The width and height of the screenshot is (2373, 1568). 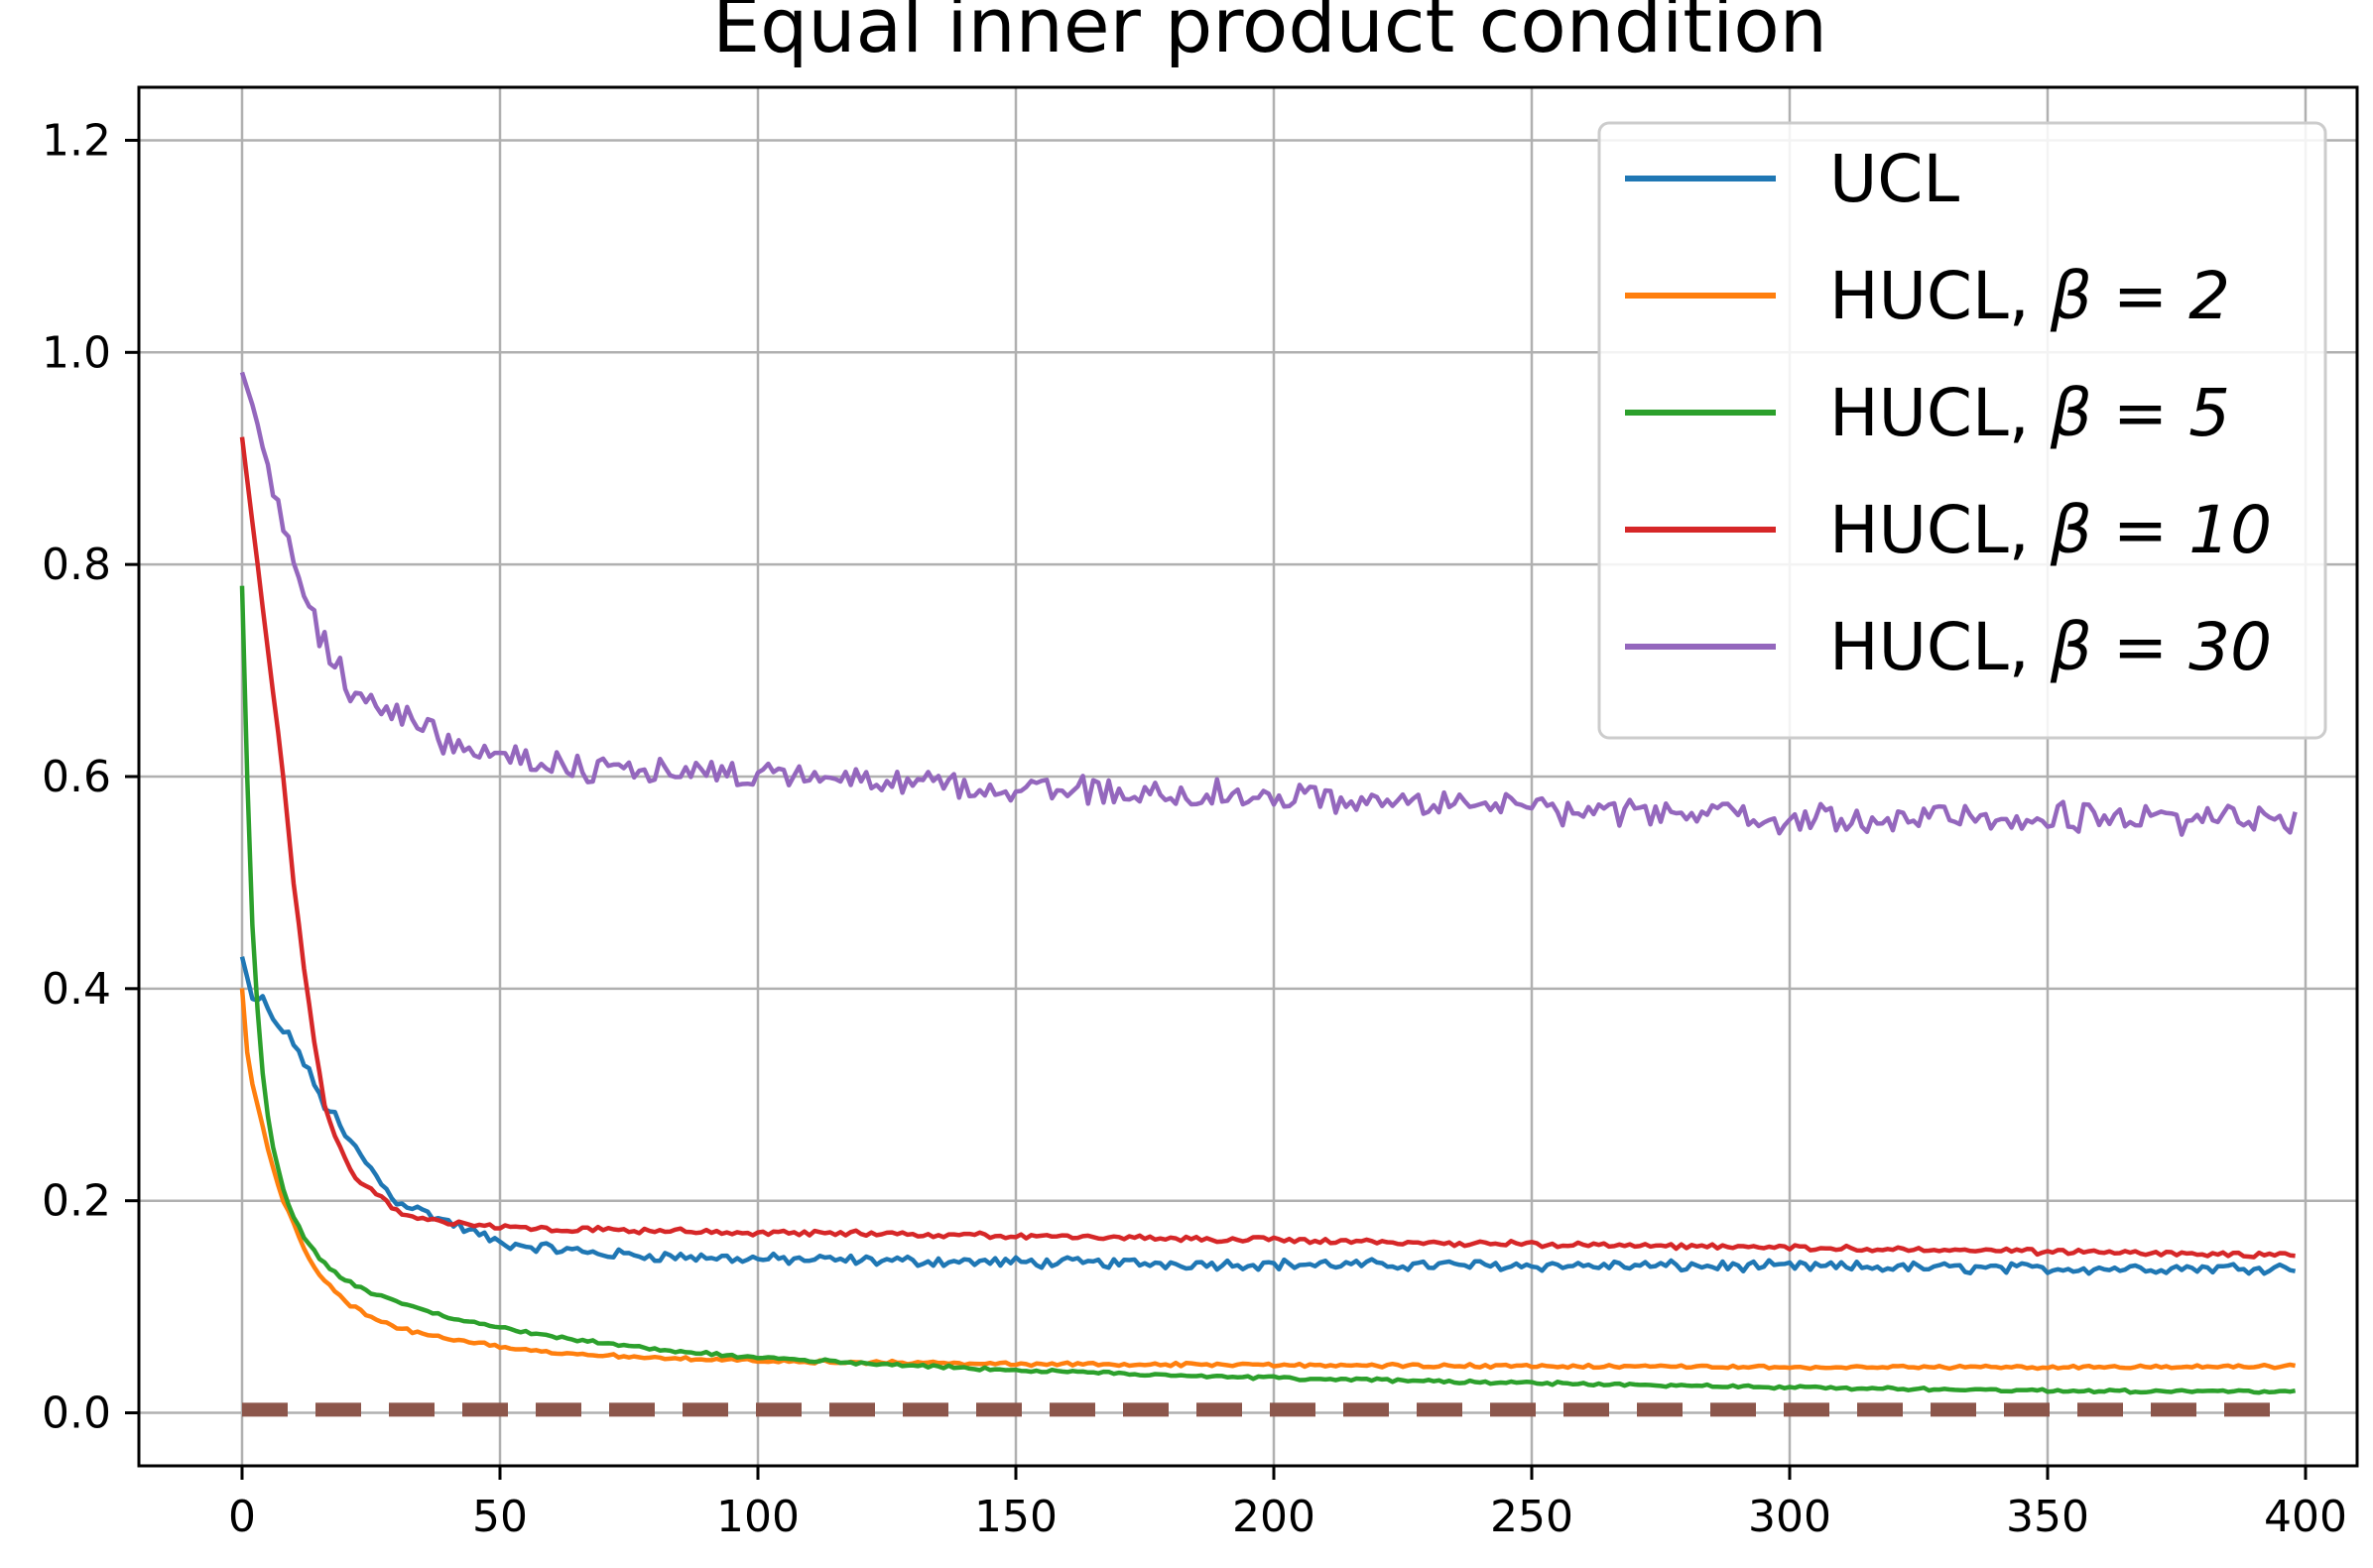 What do you see at coordinates (1273, 1517) in the screenshot?
I see `x-tick-label: 200` at bounding box center [1273, 1517].